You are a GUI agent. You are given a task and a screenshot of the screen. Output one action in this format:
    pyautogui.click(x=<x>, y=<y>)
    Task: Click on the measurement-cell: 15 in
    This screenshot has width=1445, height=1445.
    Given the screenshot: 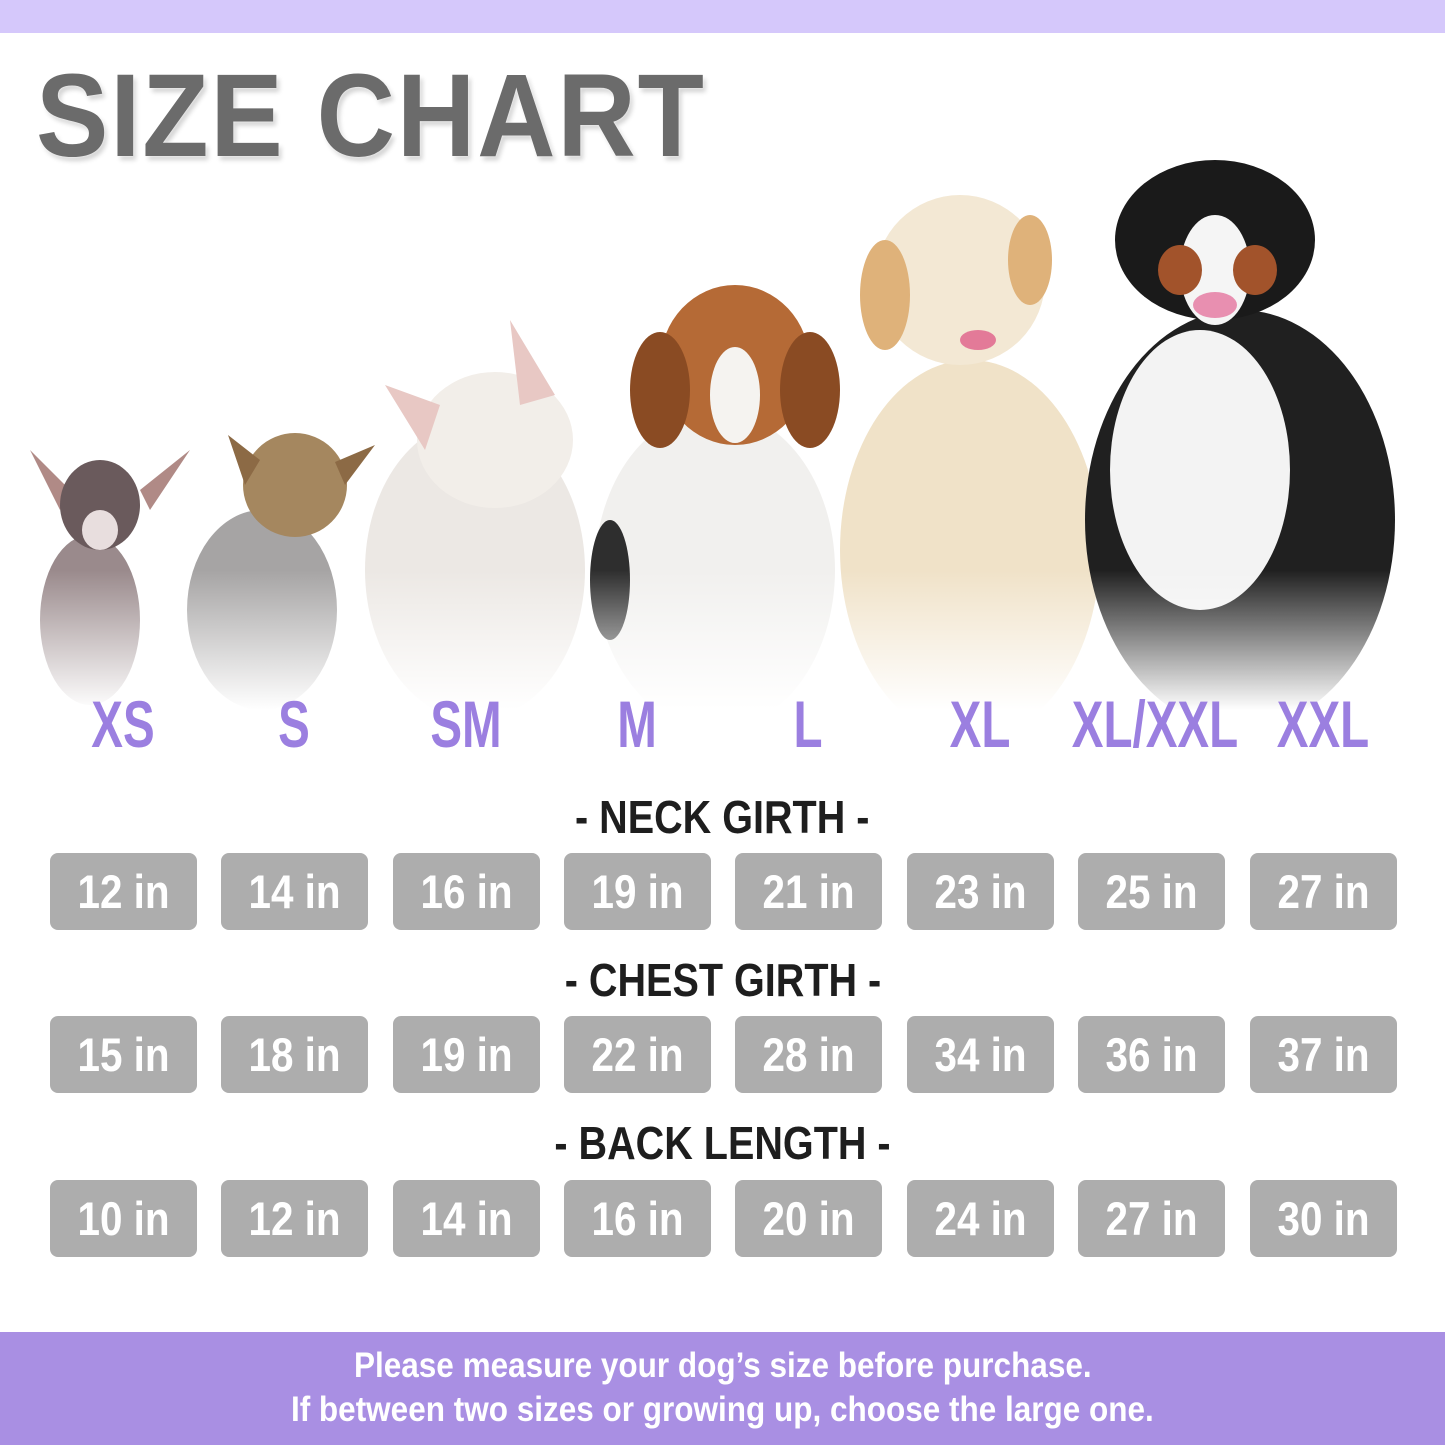 What is the action you would take?
    pyautogui.click(x=123, y=1054)
    